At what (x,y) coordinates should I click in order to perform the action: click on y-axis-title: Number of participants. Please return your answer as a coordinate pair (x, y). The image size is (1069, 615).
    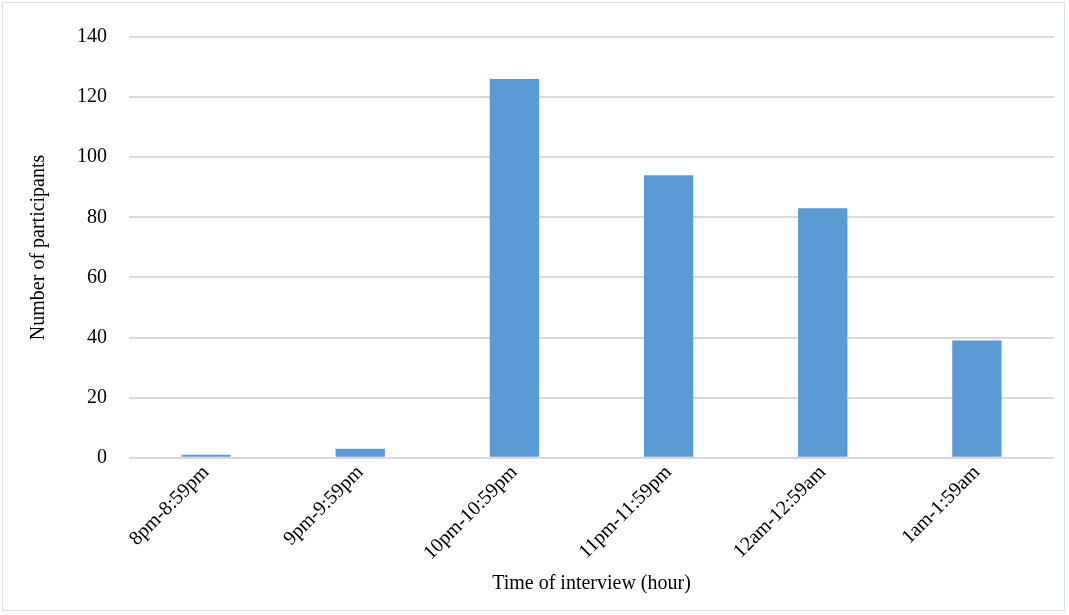
    Looking at the image, I should click on (38, 247).